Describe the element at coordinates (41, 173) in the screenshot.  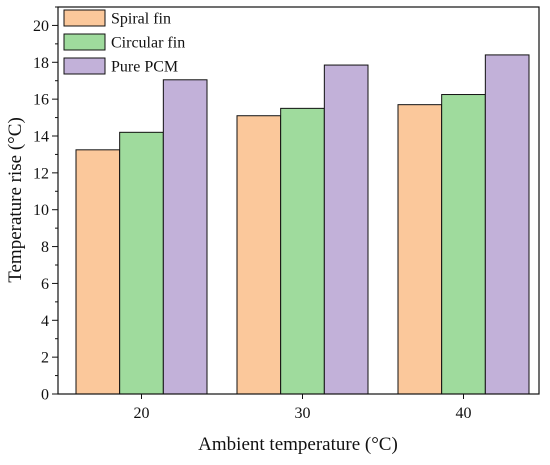
I see `y-tick-label: 12` at that location.